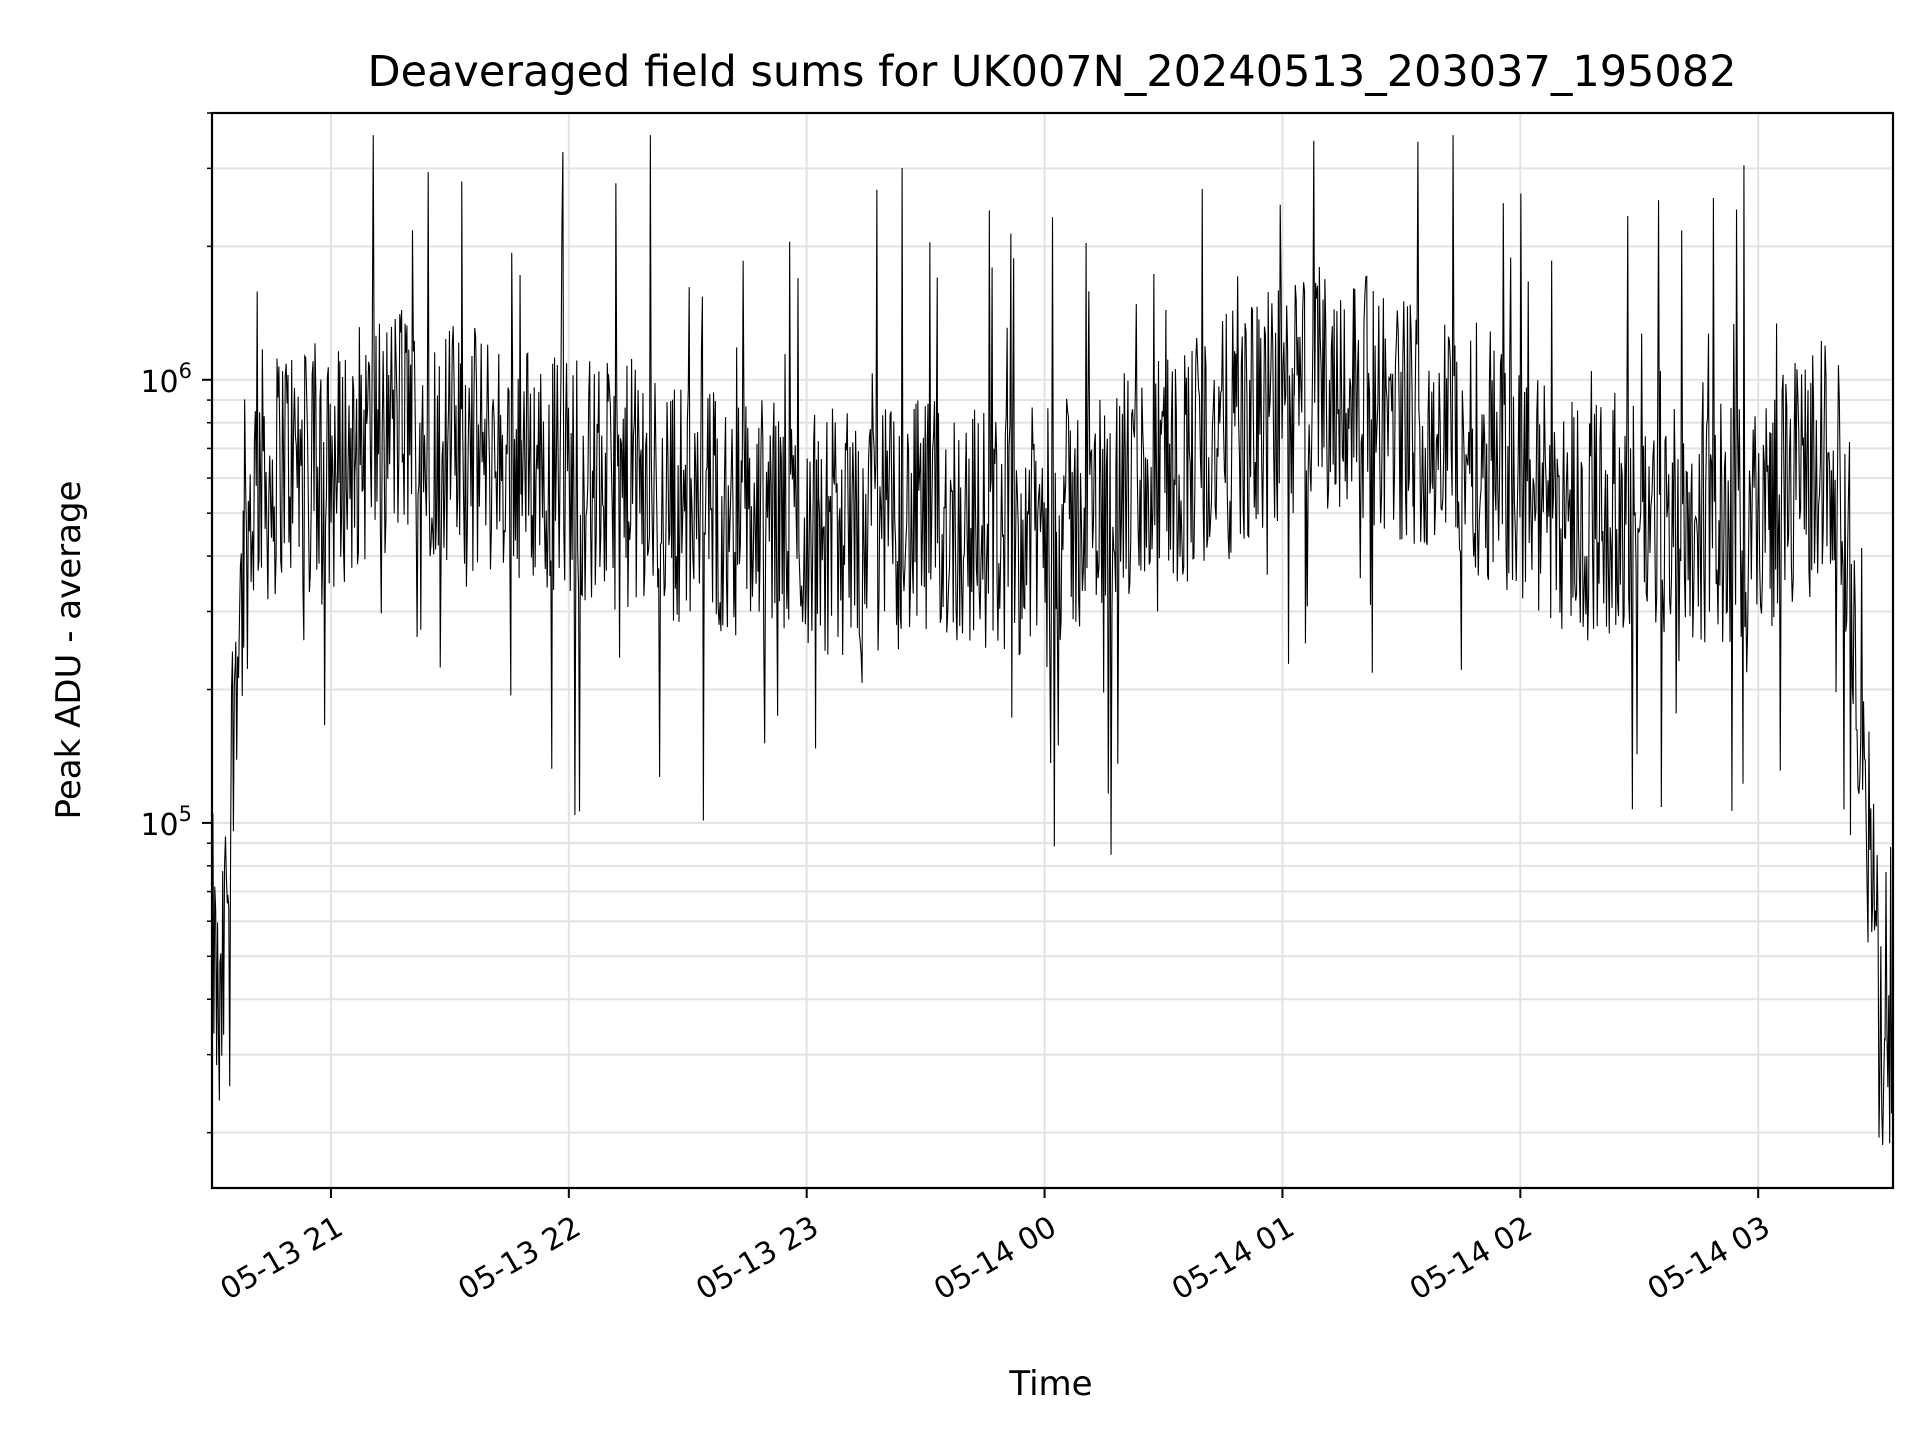 This screenshot has height=1440, width=1920. What do you see at coordinates (176, 623) in the screenshot?
I see `y-axis-ticks: 10⁵ 10⁶` at bounding box center [176, 623].